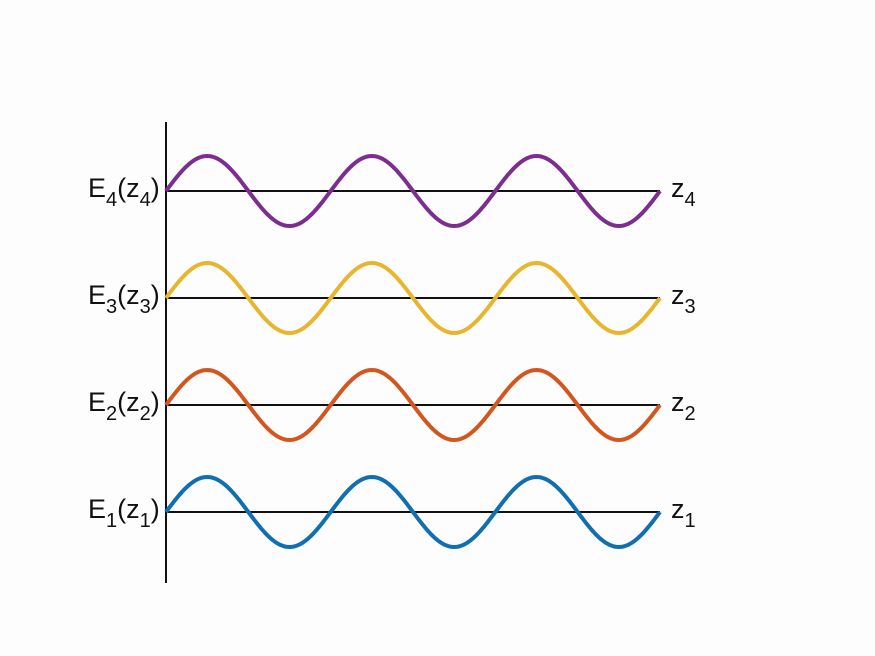  I want to click on wave-label: E4(z4), so click(124, 192).